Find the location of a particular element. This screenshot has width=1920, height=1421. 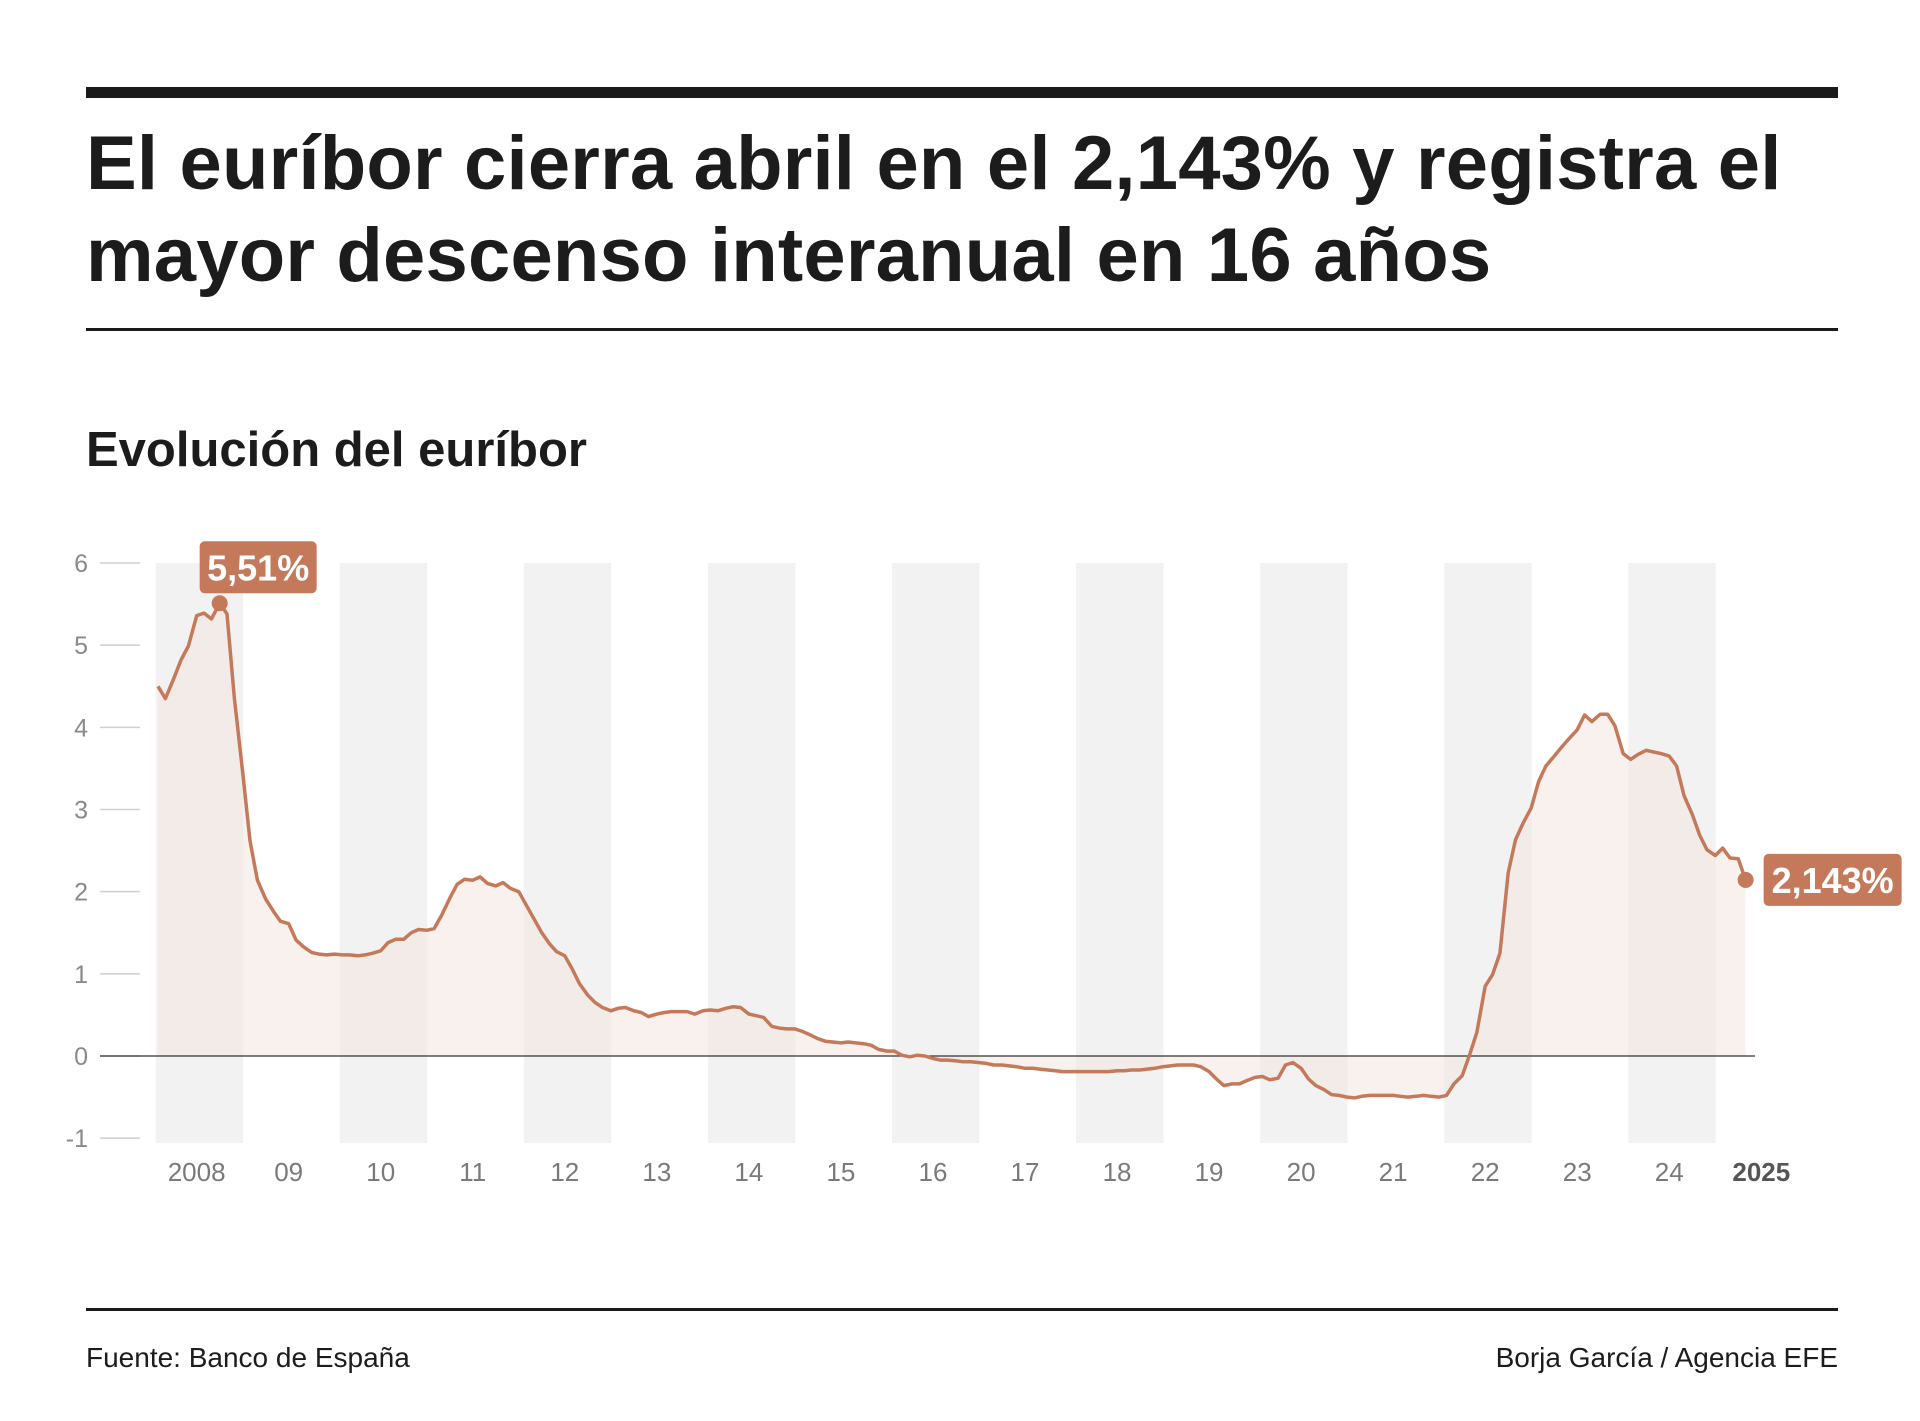

ytick-label: 2 is located at coordinates (81, 893).